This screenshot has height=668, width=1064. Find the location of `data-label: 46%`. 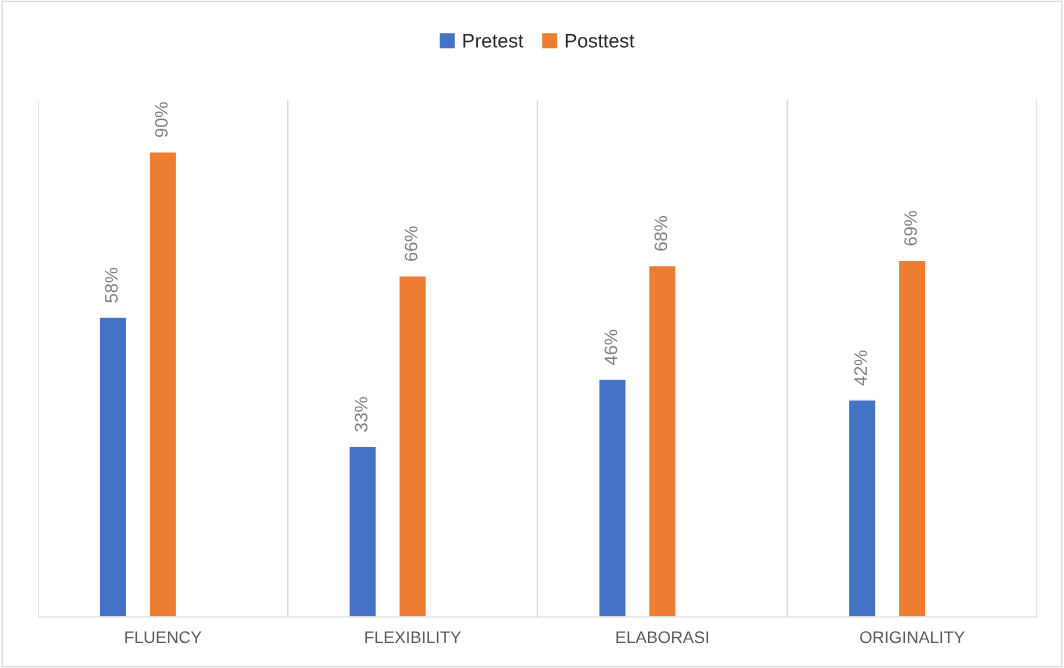

data-label: 46% is located at coordinates (611, 347).